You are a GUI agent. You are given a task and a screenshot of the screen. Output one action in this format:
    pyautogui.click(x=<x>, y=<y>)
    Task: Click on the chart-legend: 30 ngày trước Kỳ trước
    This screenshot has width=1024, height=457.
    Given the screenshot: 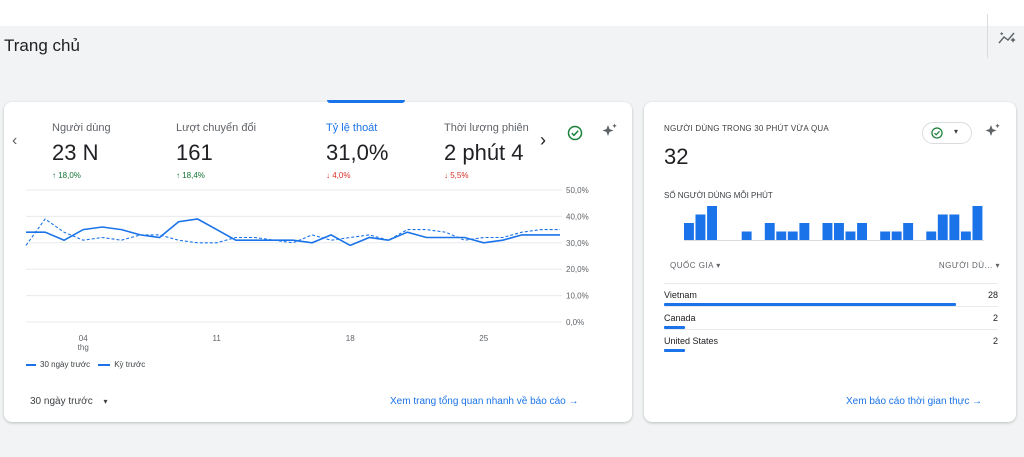 What is the action you would take?
    pyautogui.click(x=85, y=364)
    